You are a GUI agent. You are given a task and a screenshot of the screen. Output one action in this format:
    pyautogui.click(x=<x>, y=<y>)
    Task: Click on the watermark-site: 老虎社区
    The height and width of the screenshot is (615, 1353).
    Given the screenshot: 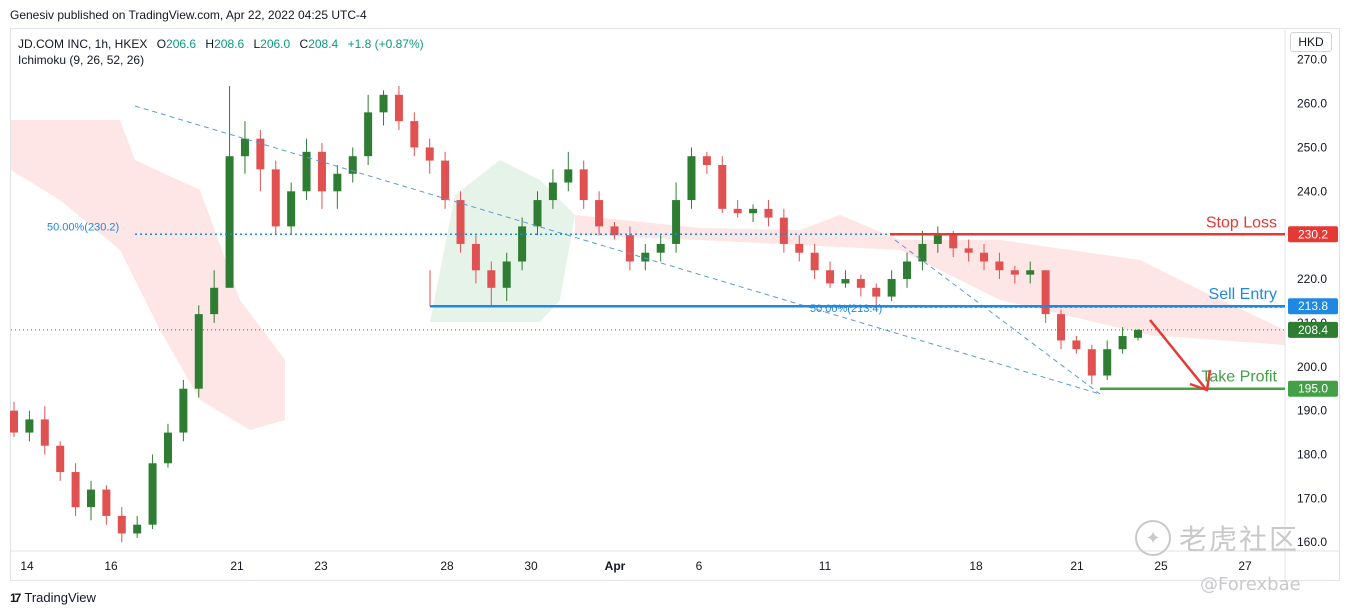 What is the action you would take?
    pyautogui.click(x=1239, y=539)
    